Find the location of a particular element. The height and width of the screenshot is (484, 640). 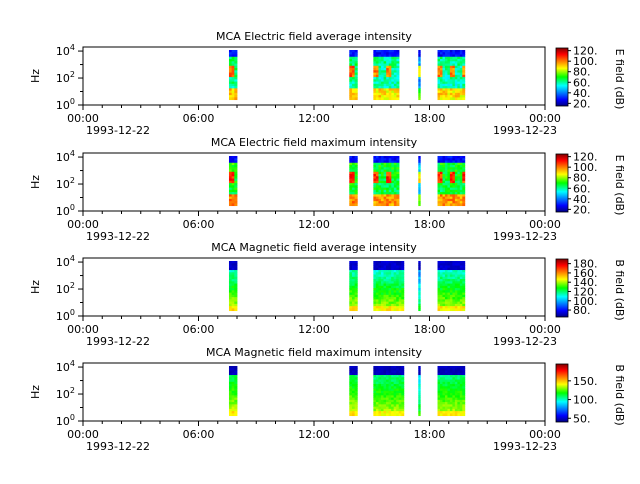

plot-frame is located at coordinates (314, 287).